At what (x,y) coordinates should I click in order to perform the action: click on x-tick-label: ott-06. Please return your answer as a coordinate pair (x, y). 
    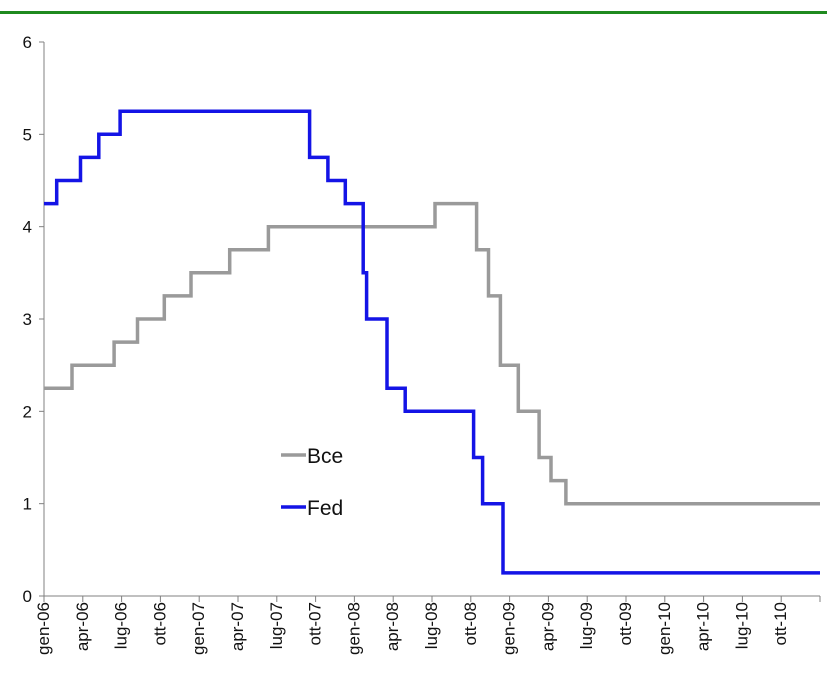
    Looking at the image, I should click on (159, 623).